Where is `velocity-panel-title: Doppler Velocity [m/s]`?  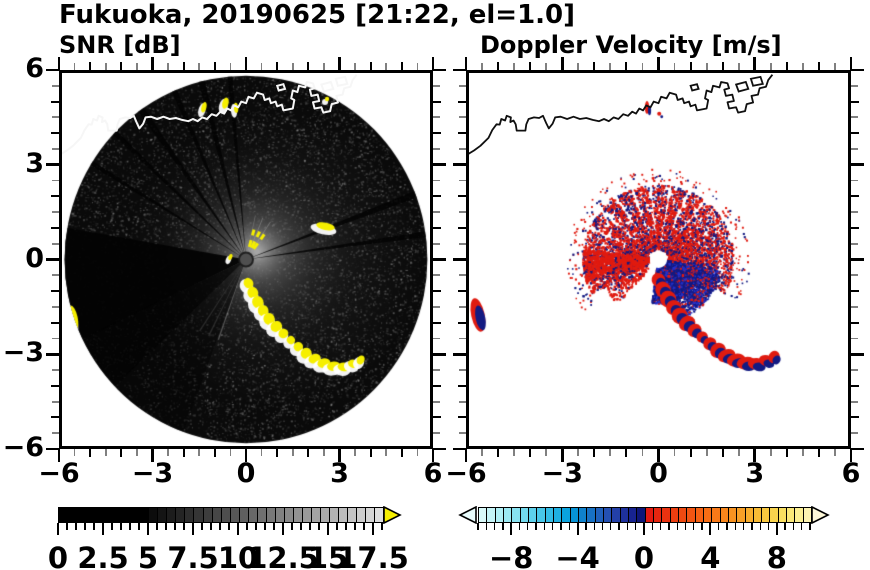 velocity-panel-title: Doppler Velocity [m/s] is located at coordinates (631, 45).